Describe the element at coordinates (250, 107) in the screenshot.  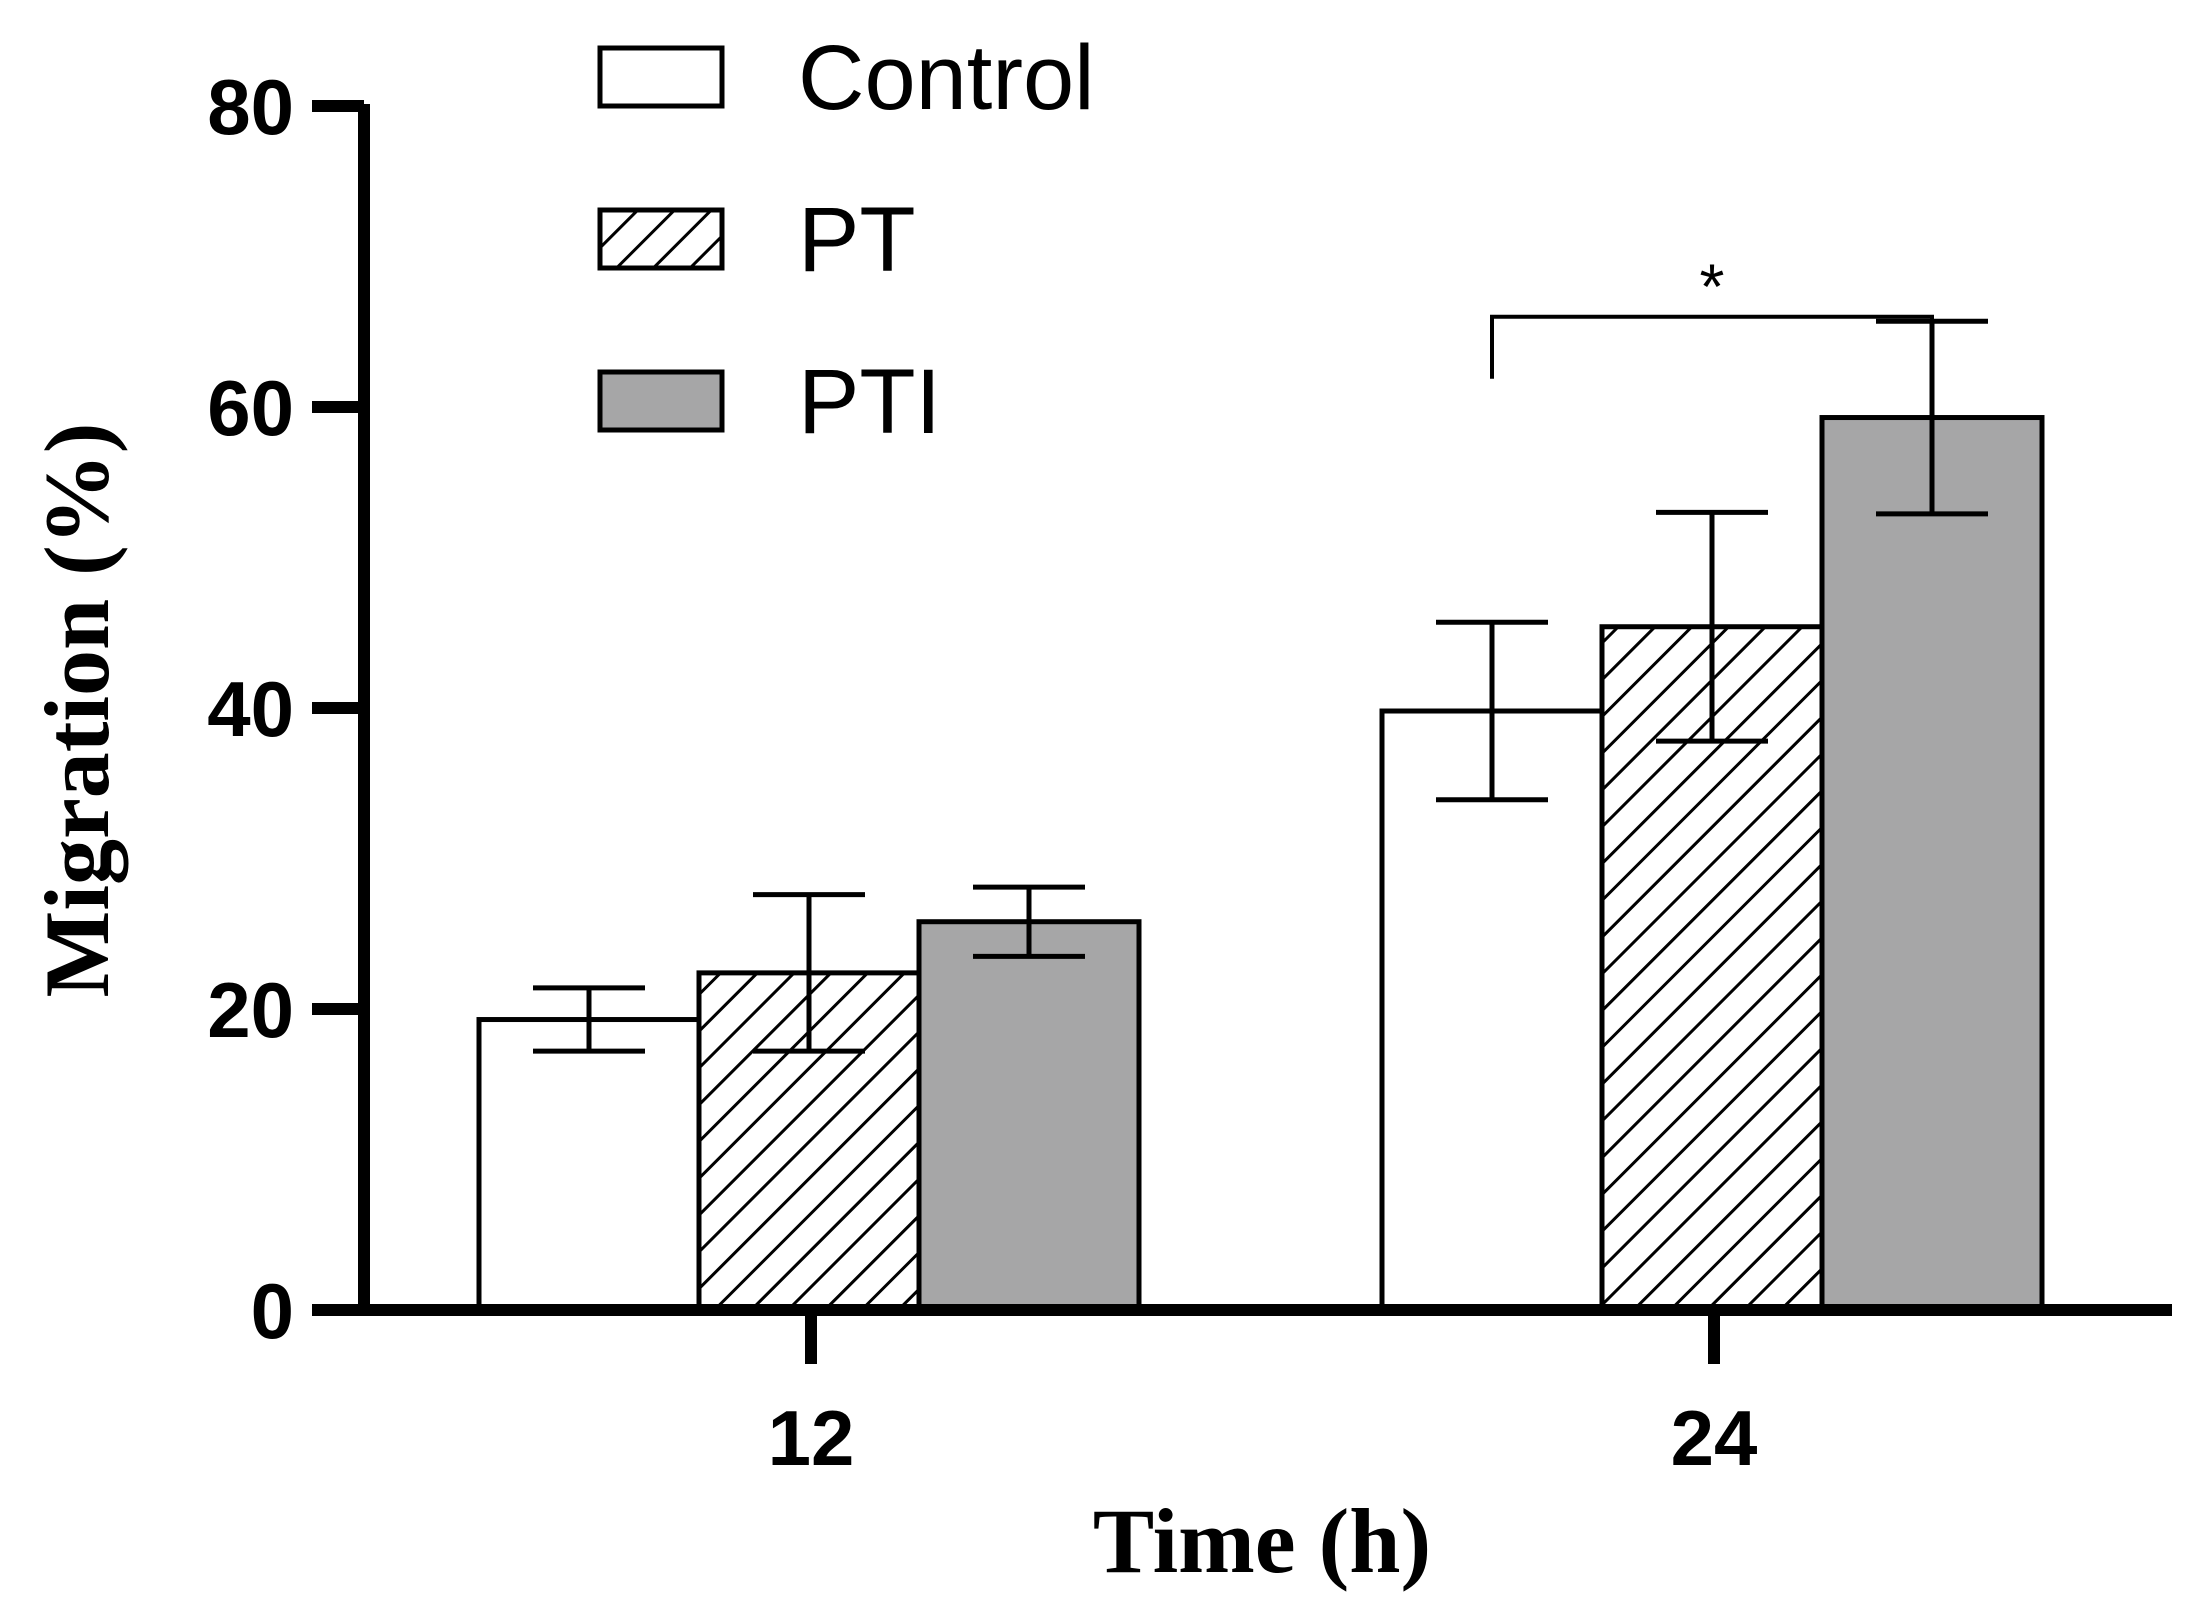
I see `y-tick-label-80: 80` at that location.